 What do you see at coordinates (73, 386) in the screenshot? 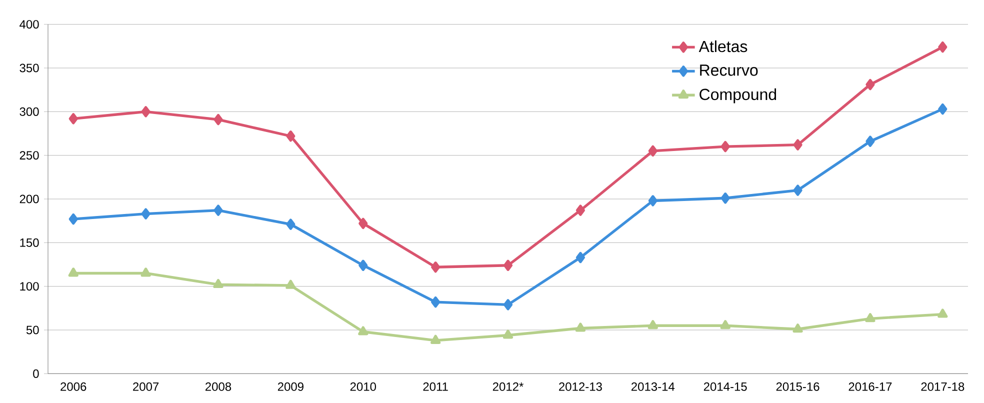
I see `x-tick-label: 2006` at bounding box center [73, 386].